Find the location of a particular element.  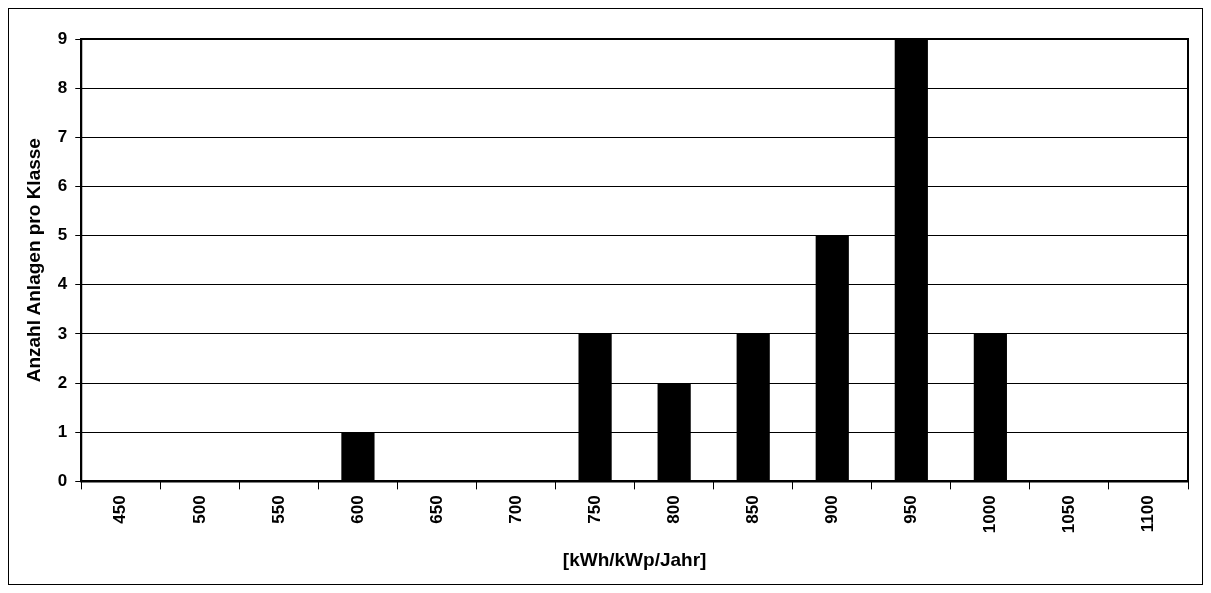

y-tick-label: 6 is located at coordinates (62, 186).